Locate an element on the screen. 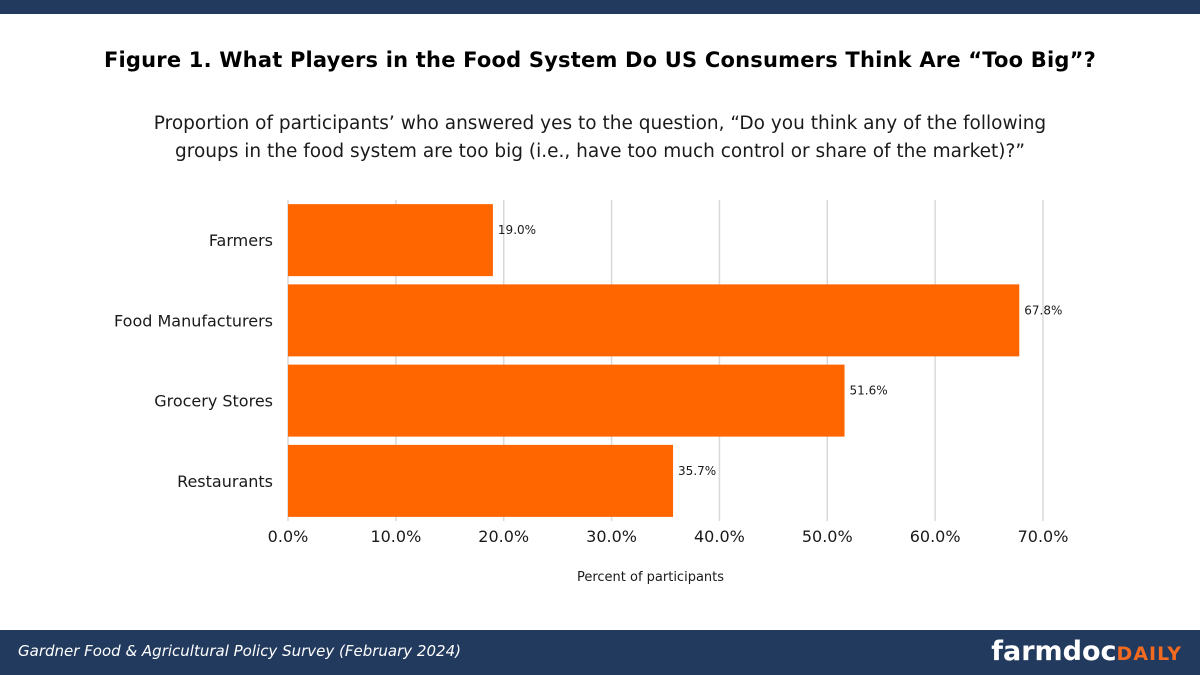 The image size is (1200, 675). x-tick-label: 20.0% is located at coordinates (503, 536).